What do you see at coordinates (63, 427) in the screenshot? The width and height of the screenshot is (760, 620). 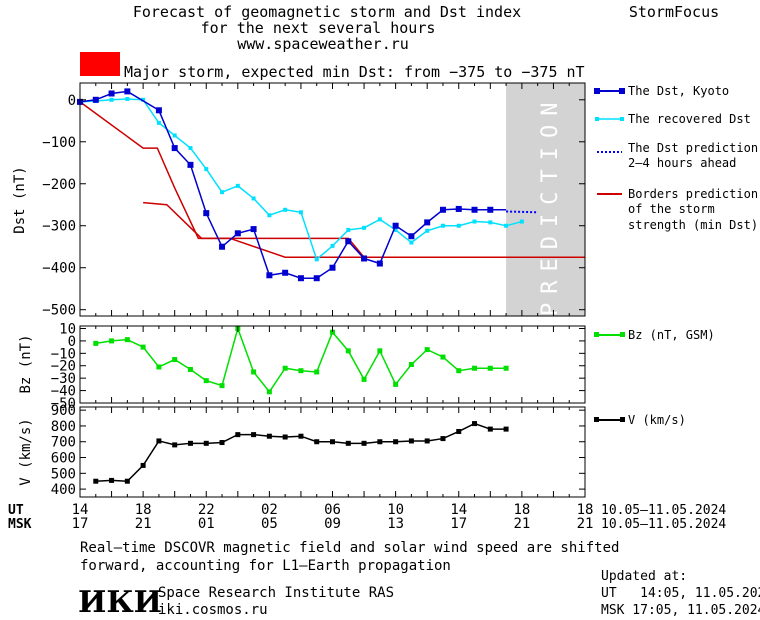 I see `v-y-tick-label: 800` at bounding box center [63, 427].